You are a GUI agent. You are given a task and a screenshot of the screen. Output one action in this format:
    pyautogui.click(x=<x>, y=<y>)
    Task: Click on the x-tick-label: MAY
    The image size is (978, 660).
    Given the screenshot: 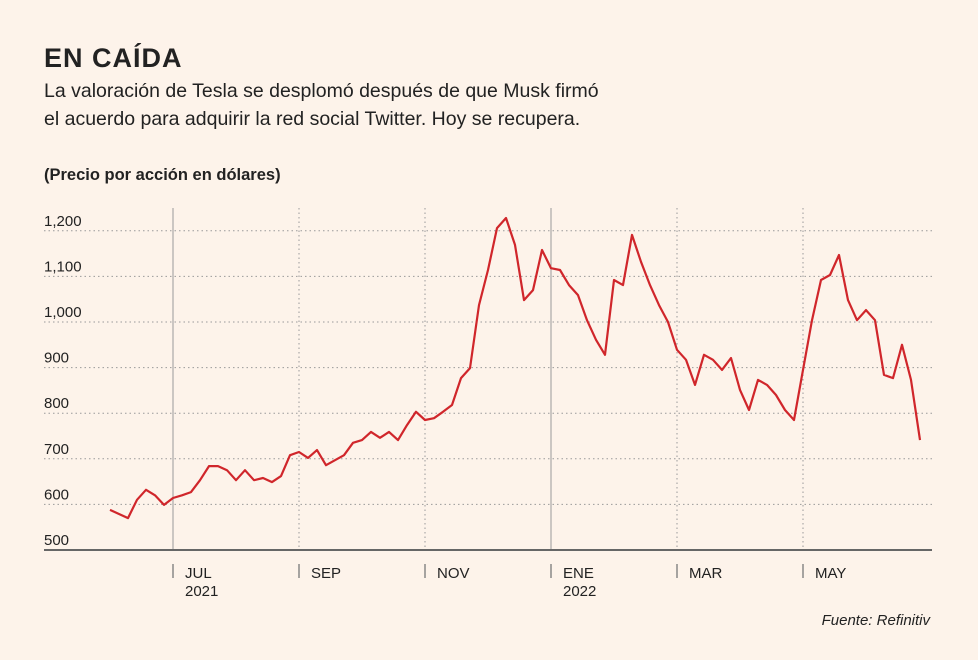 What is the action you would take?
    pyautogui.click(x=830, y=573)
    